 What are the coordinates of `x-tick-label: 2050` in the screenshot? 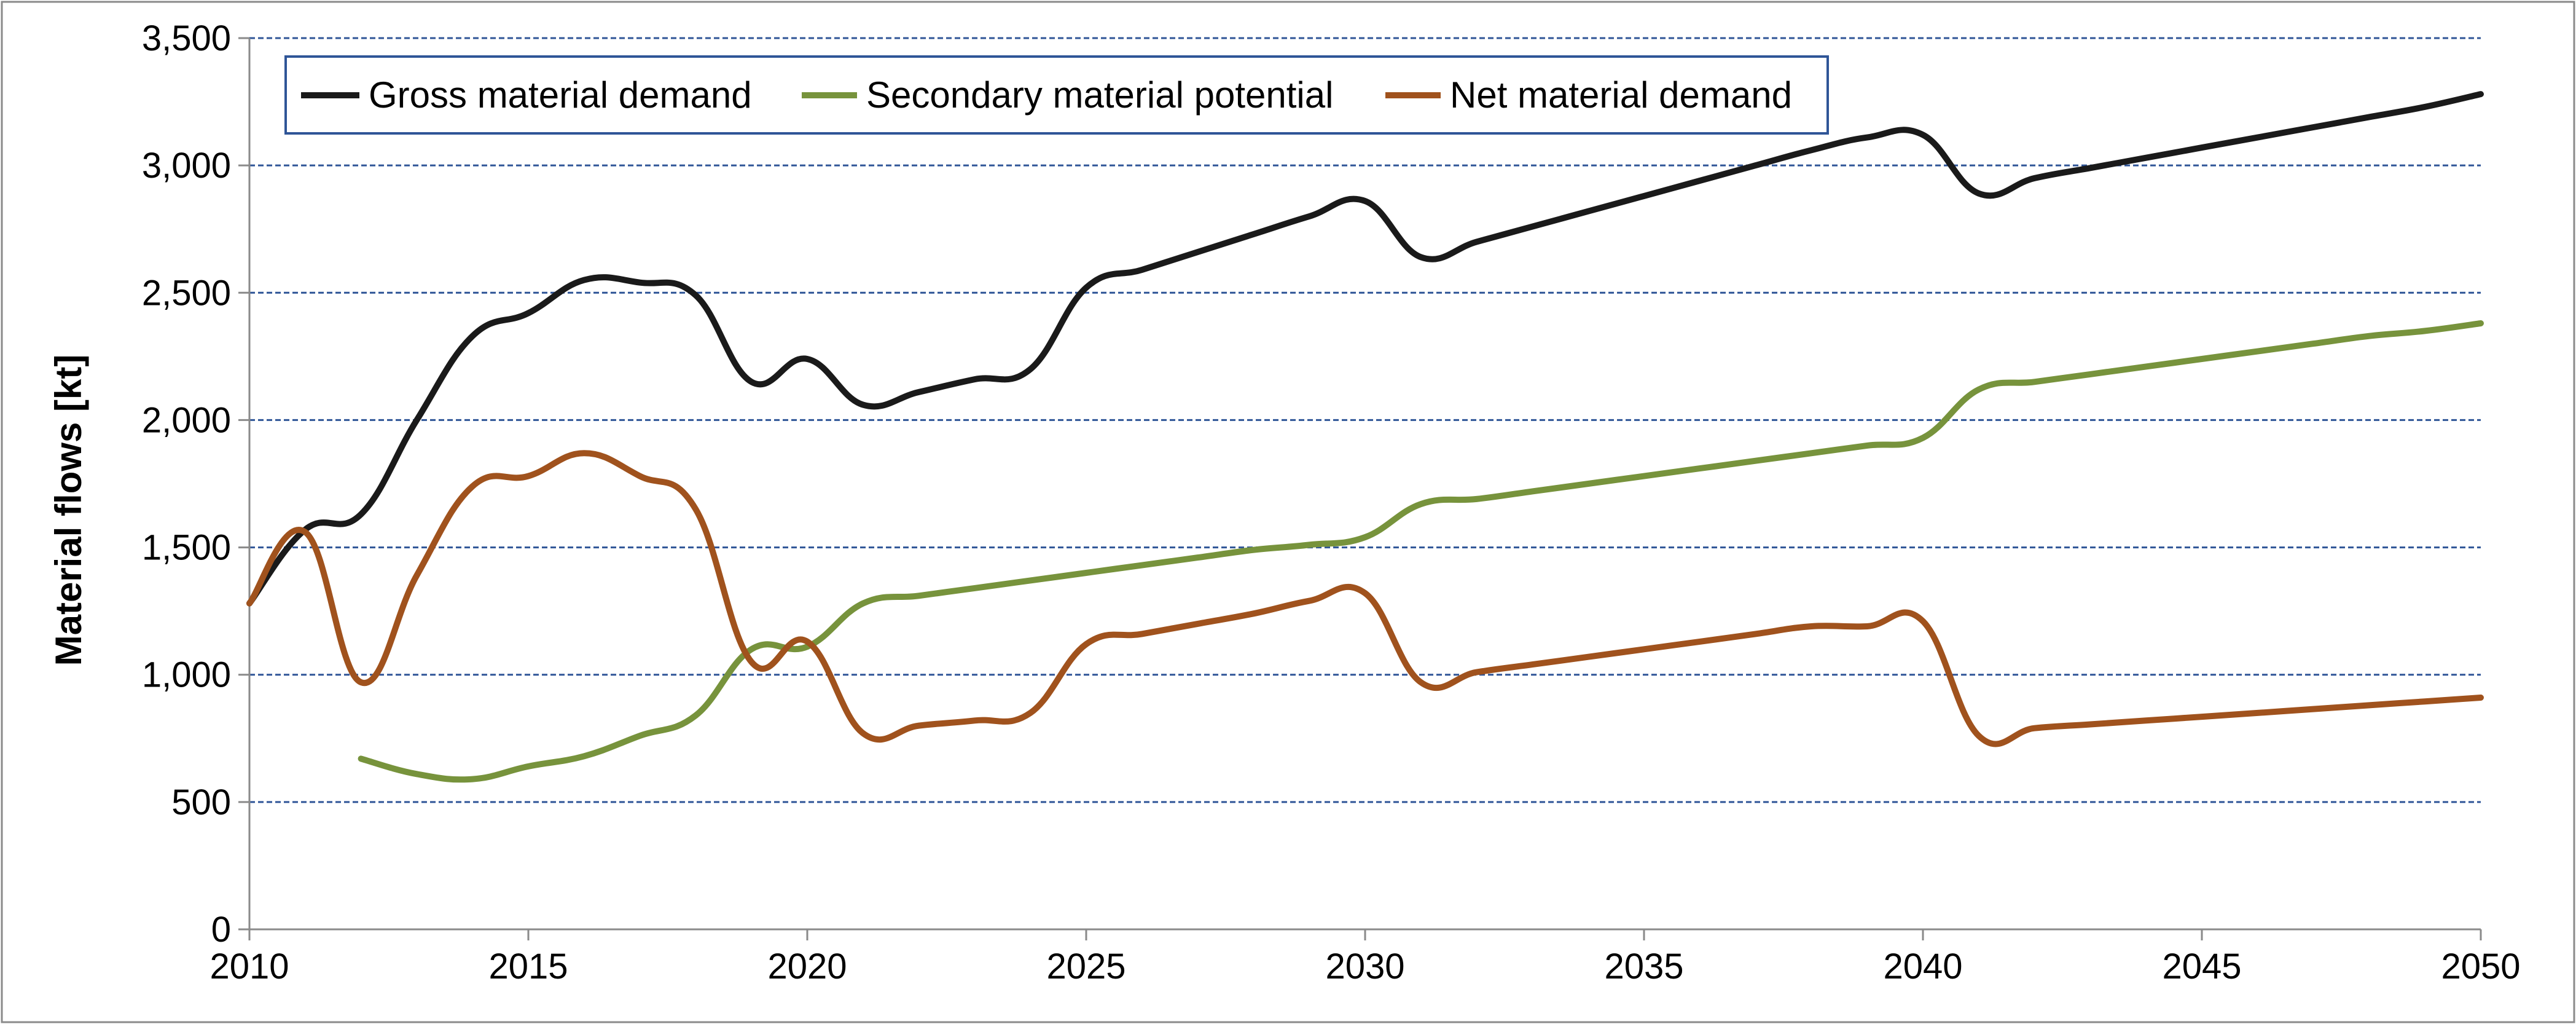 It's located at (2480, 967).